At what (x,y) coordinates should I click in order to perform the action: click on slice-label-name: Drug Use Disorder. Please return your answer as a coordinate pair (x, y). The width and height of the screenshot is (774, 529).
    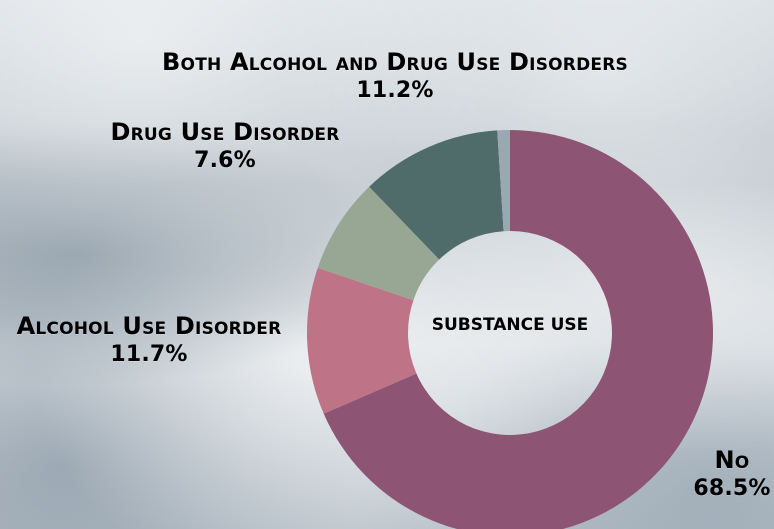
    Looking at the image, I should click on (225, 132).